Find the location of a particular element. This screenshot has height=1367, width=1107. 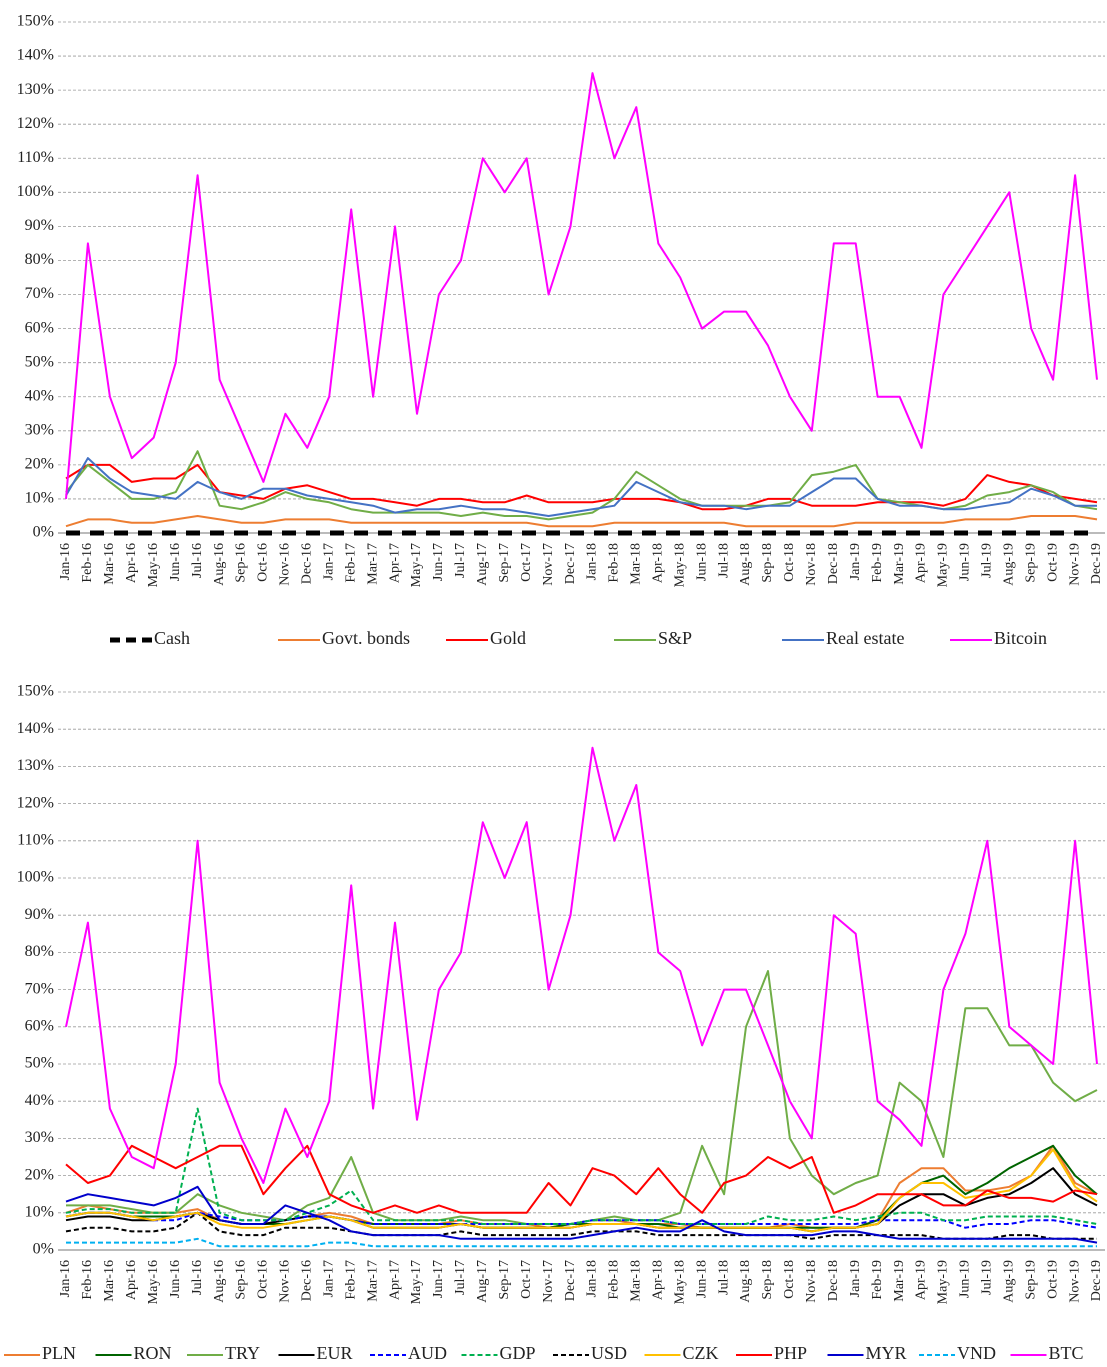

legend-label: CZK is located at coordinates (701, 1353).